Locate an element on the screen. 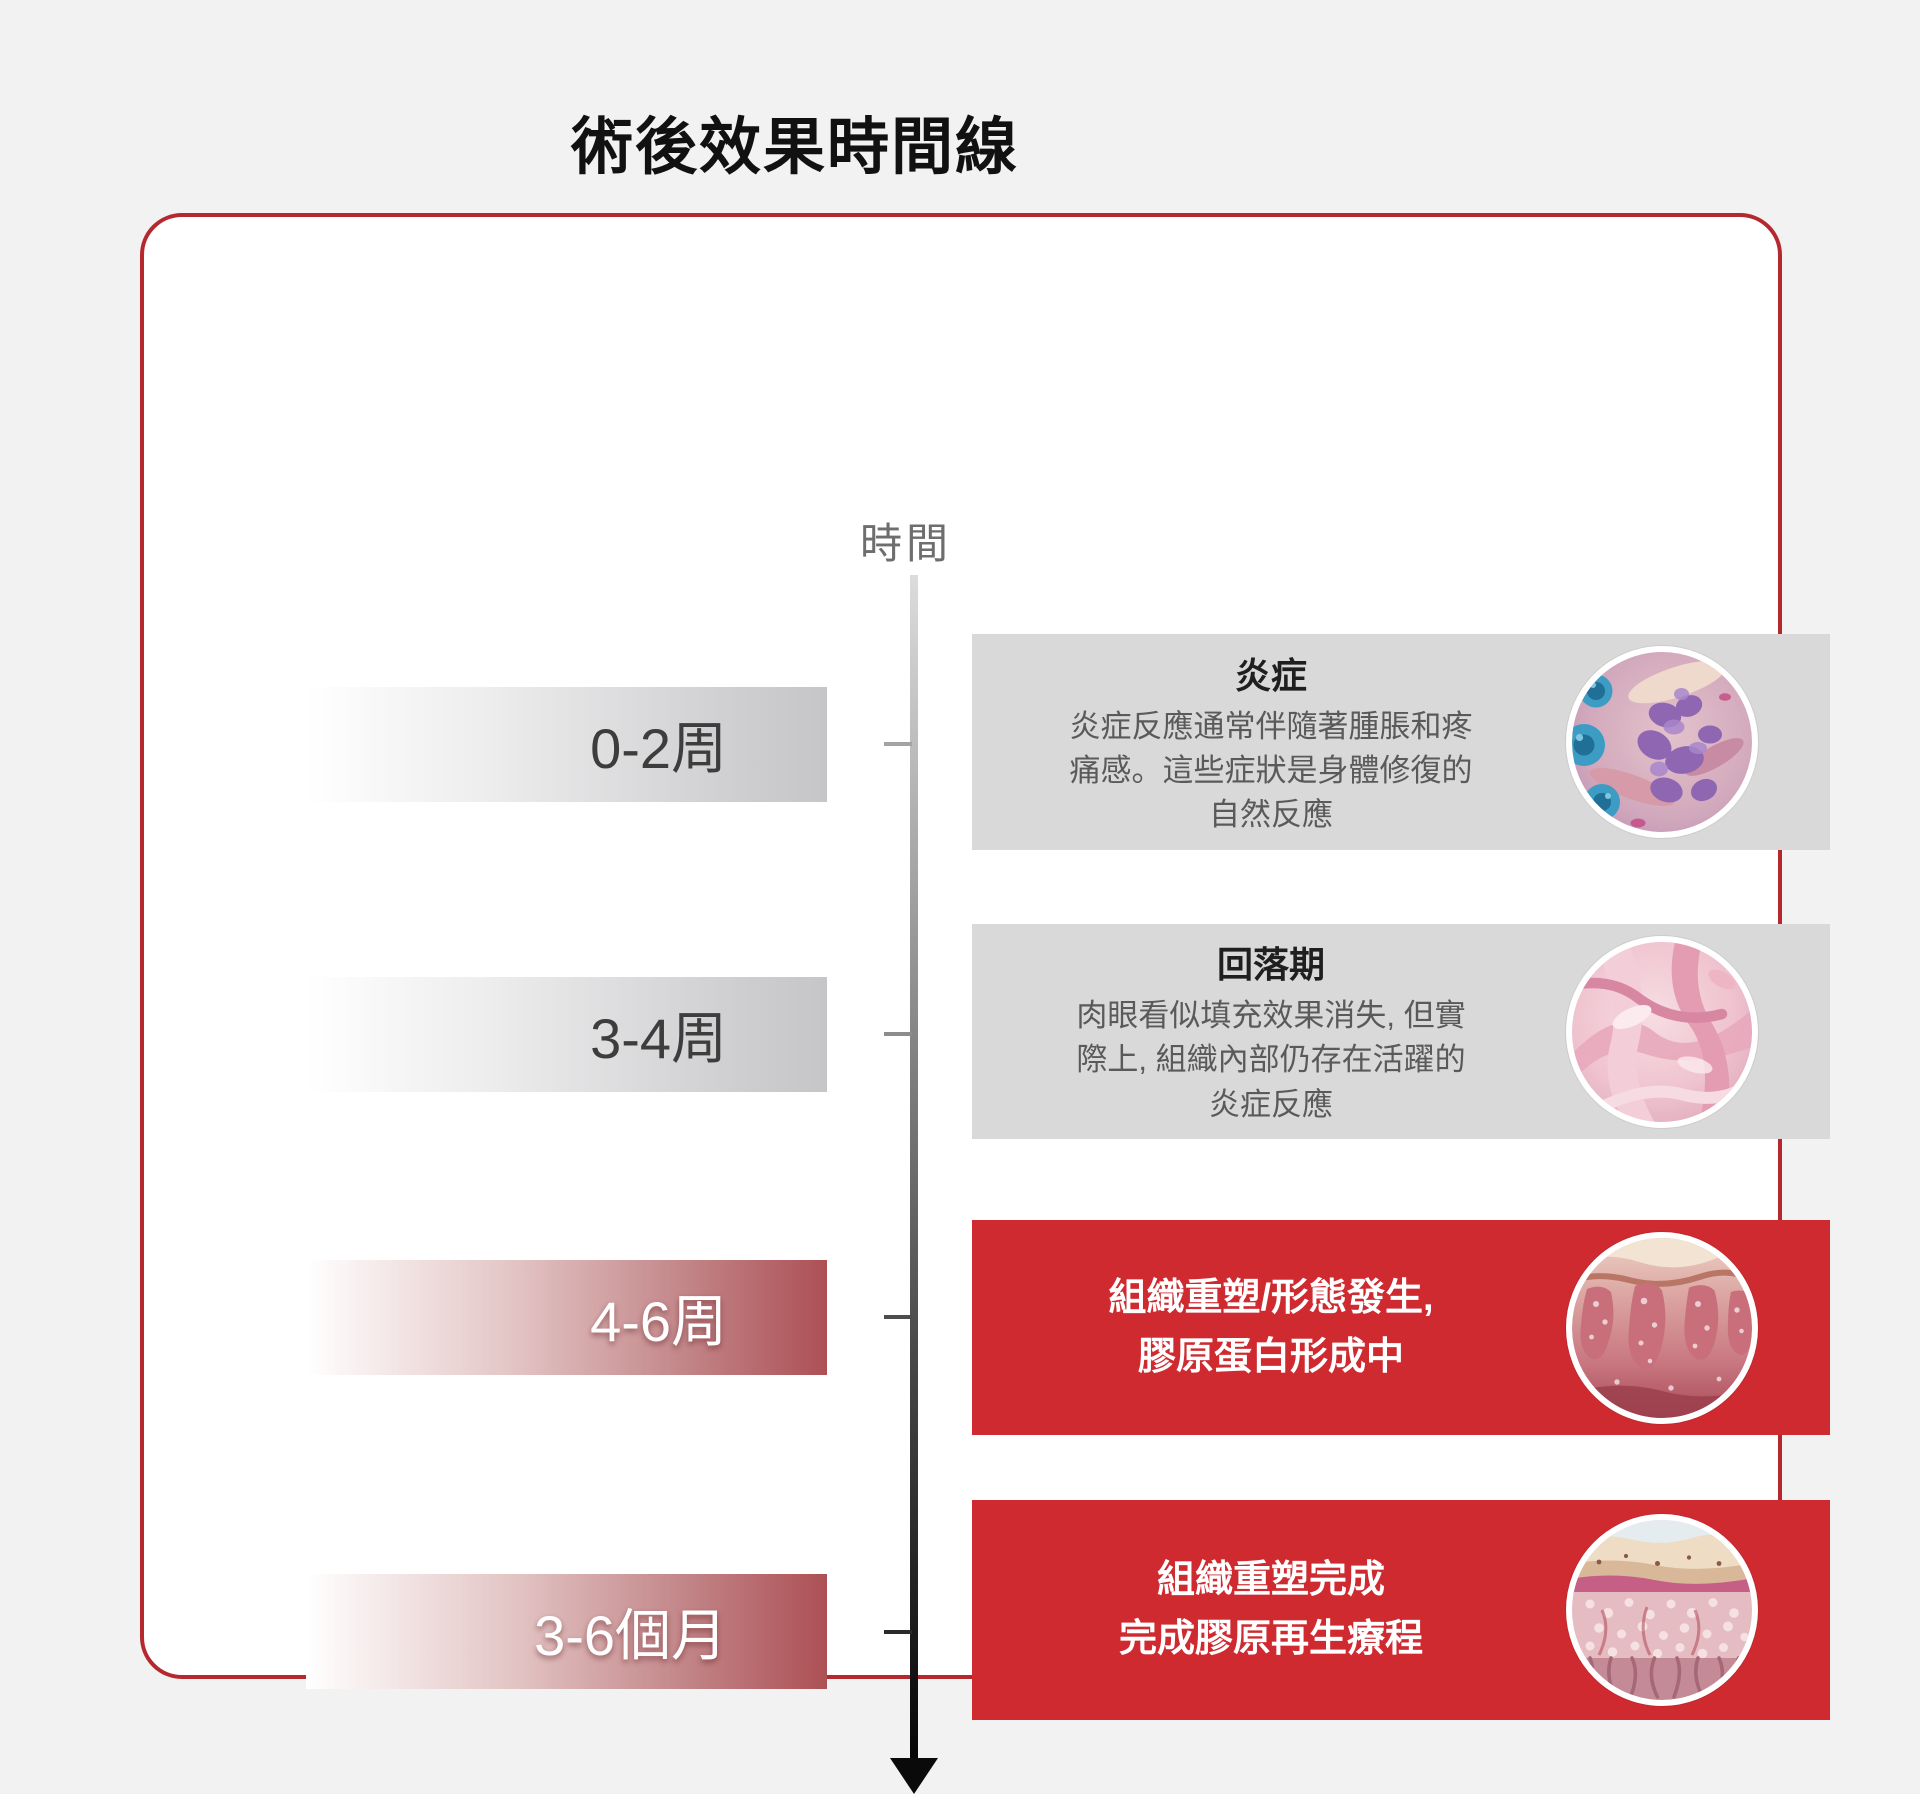  stage-card-complete: 組織重塑完成 完成膠原再生療程 is located at coordinates (1401, 1610).